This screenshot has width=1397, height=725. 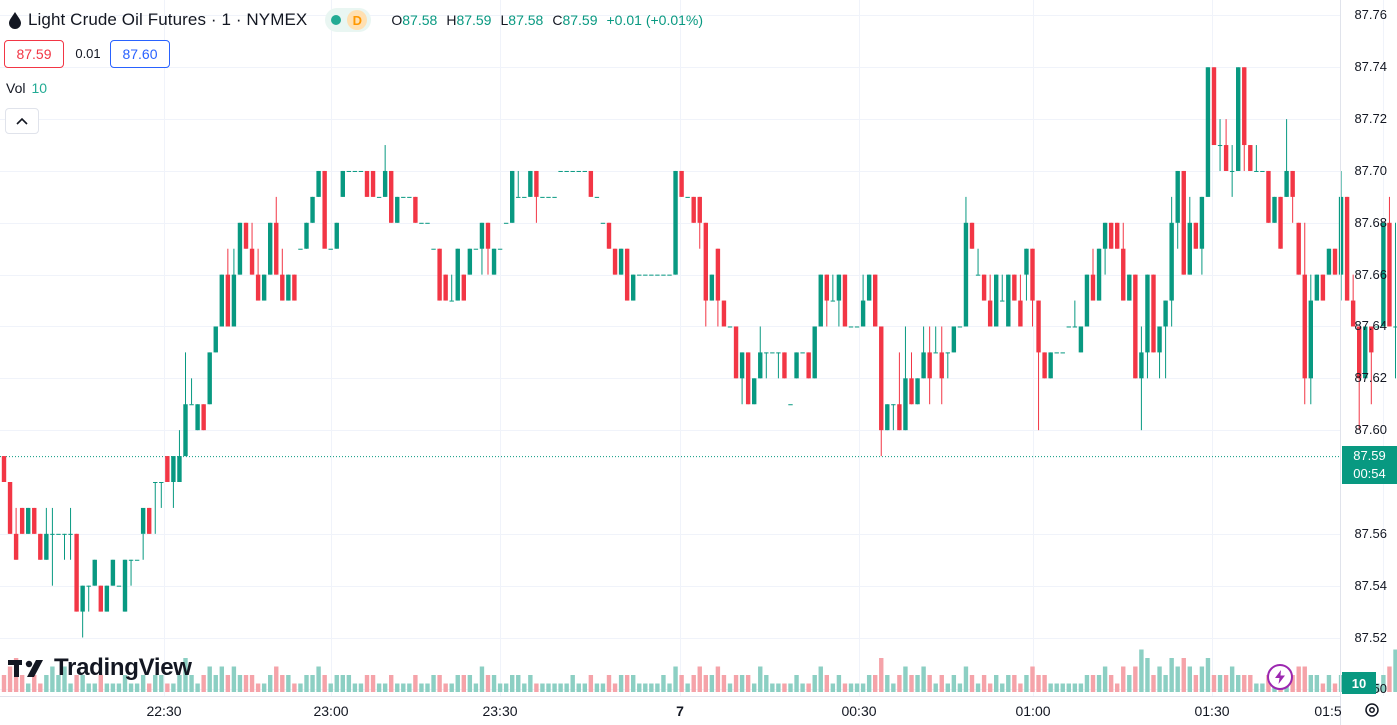 What do you see at coordinates (500, 711) in the screenshot?
I see `time-axis-label: 23:30` at bounding box center [500, 711].